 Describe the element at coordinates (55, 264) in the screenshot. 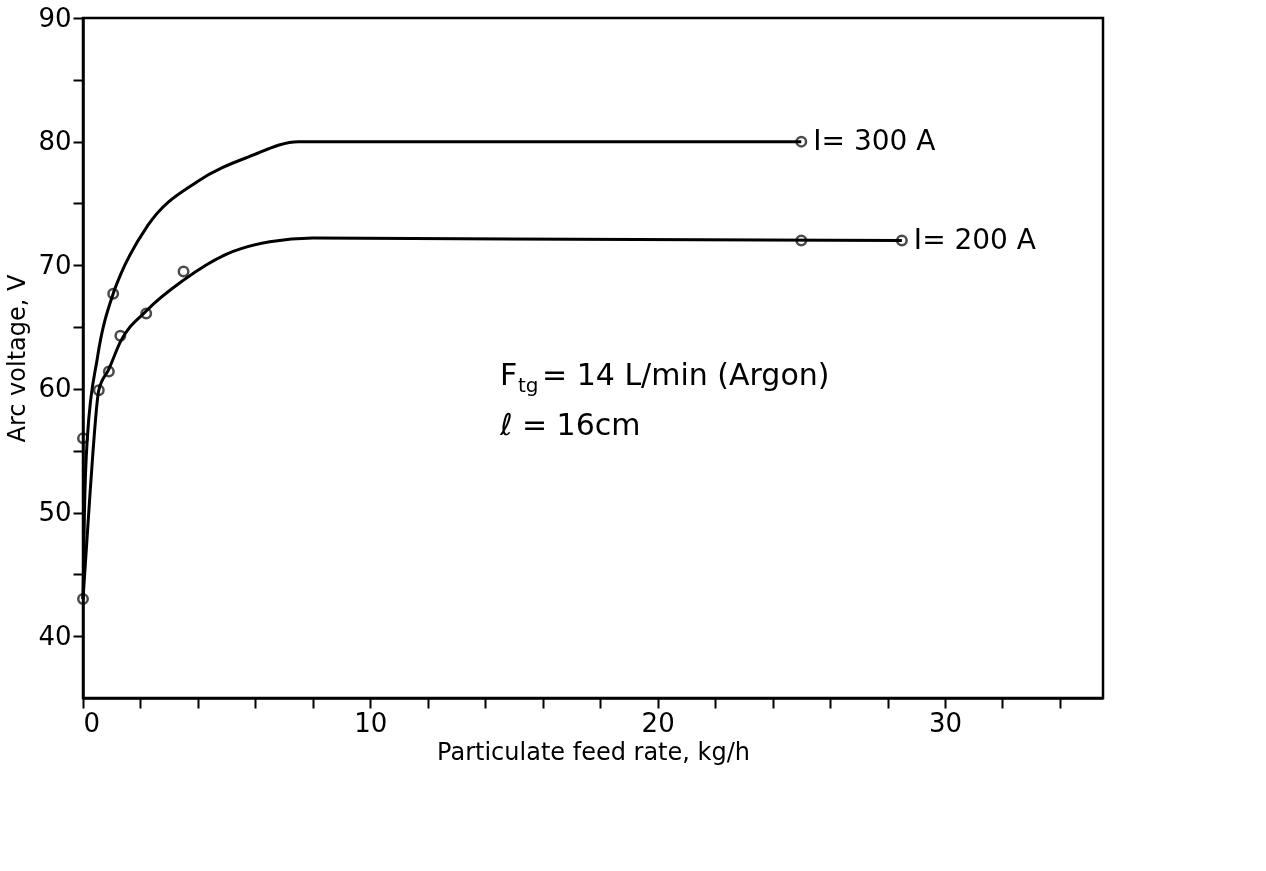

I see `y-tick-label: 70` at that location.